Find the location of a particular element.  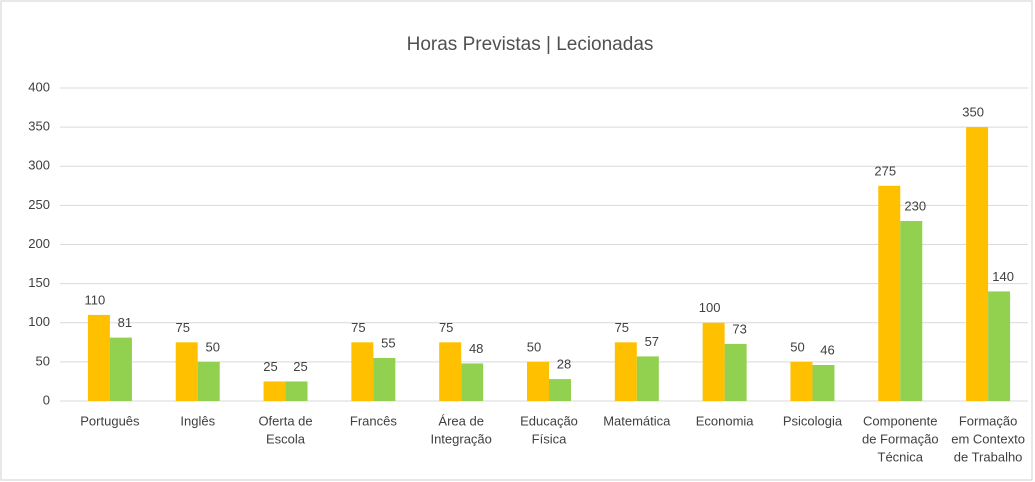

x-tick-label: Escola is located at coordinates (286, 438).